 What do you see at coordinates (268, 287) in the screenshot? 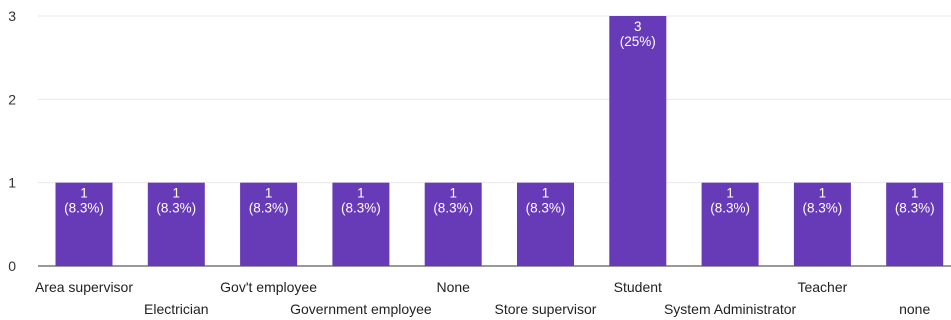
I see `x-tick-label: Gov't employee` at bounding box center [268, 287].